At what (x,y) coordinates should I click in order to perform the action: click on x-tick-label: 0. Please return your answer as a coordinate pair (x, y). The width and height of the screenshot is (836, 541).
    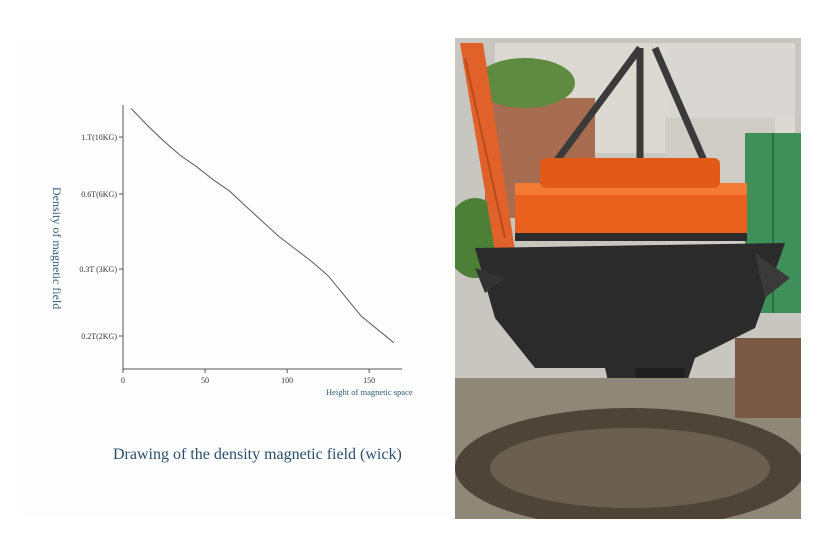
    Looking at the image, I should click on (123, 380).